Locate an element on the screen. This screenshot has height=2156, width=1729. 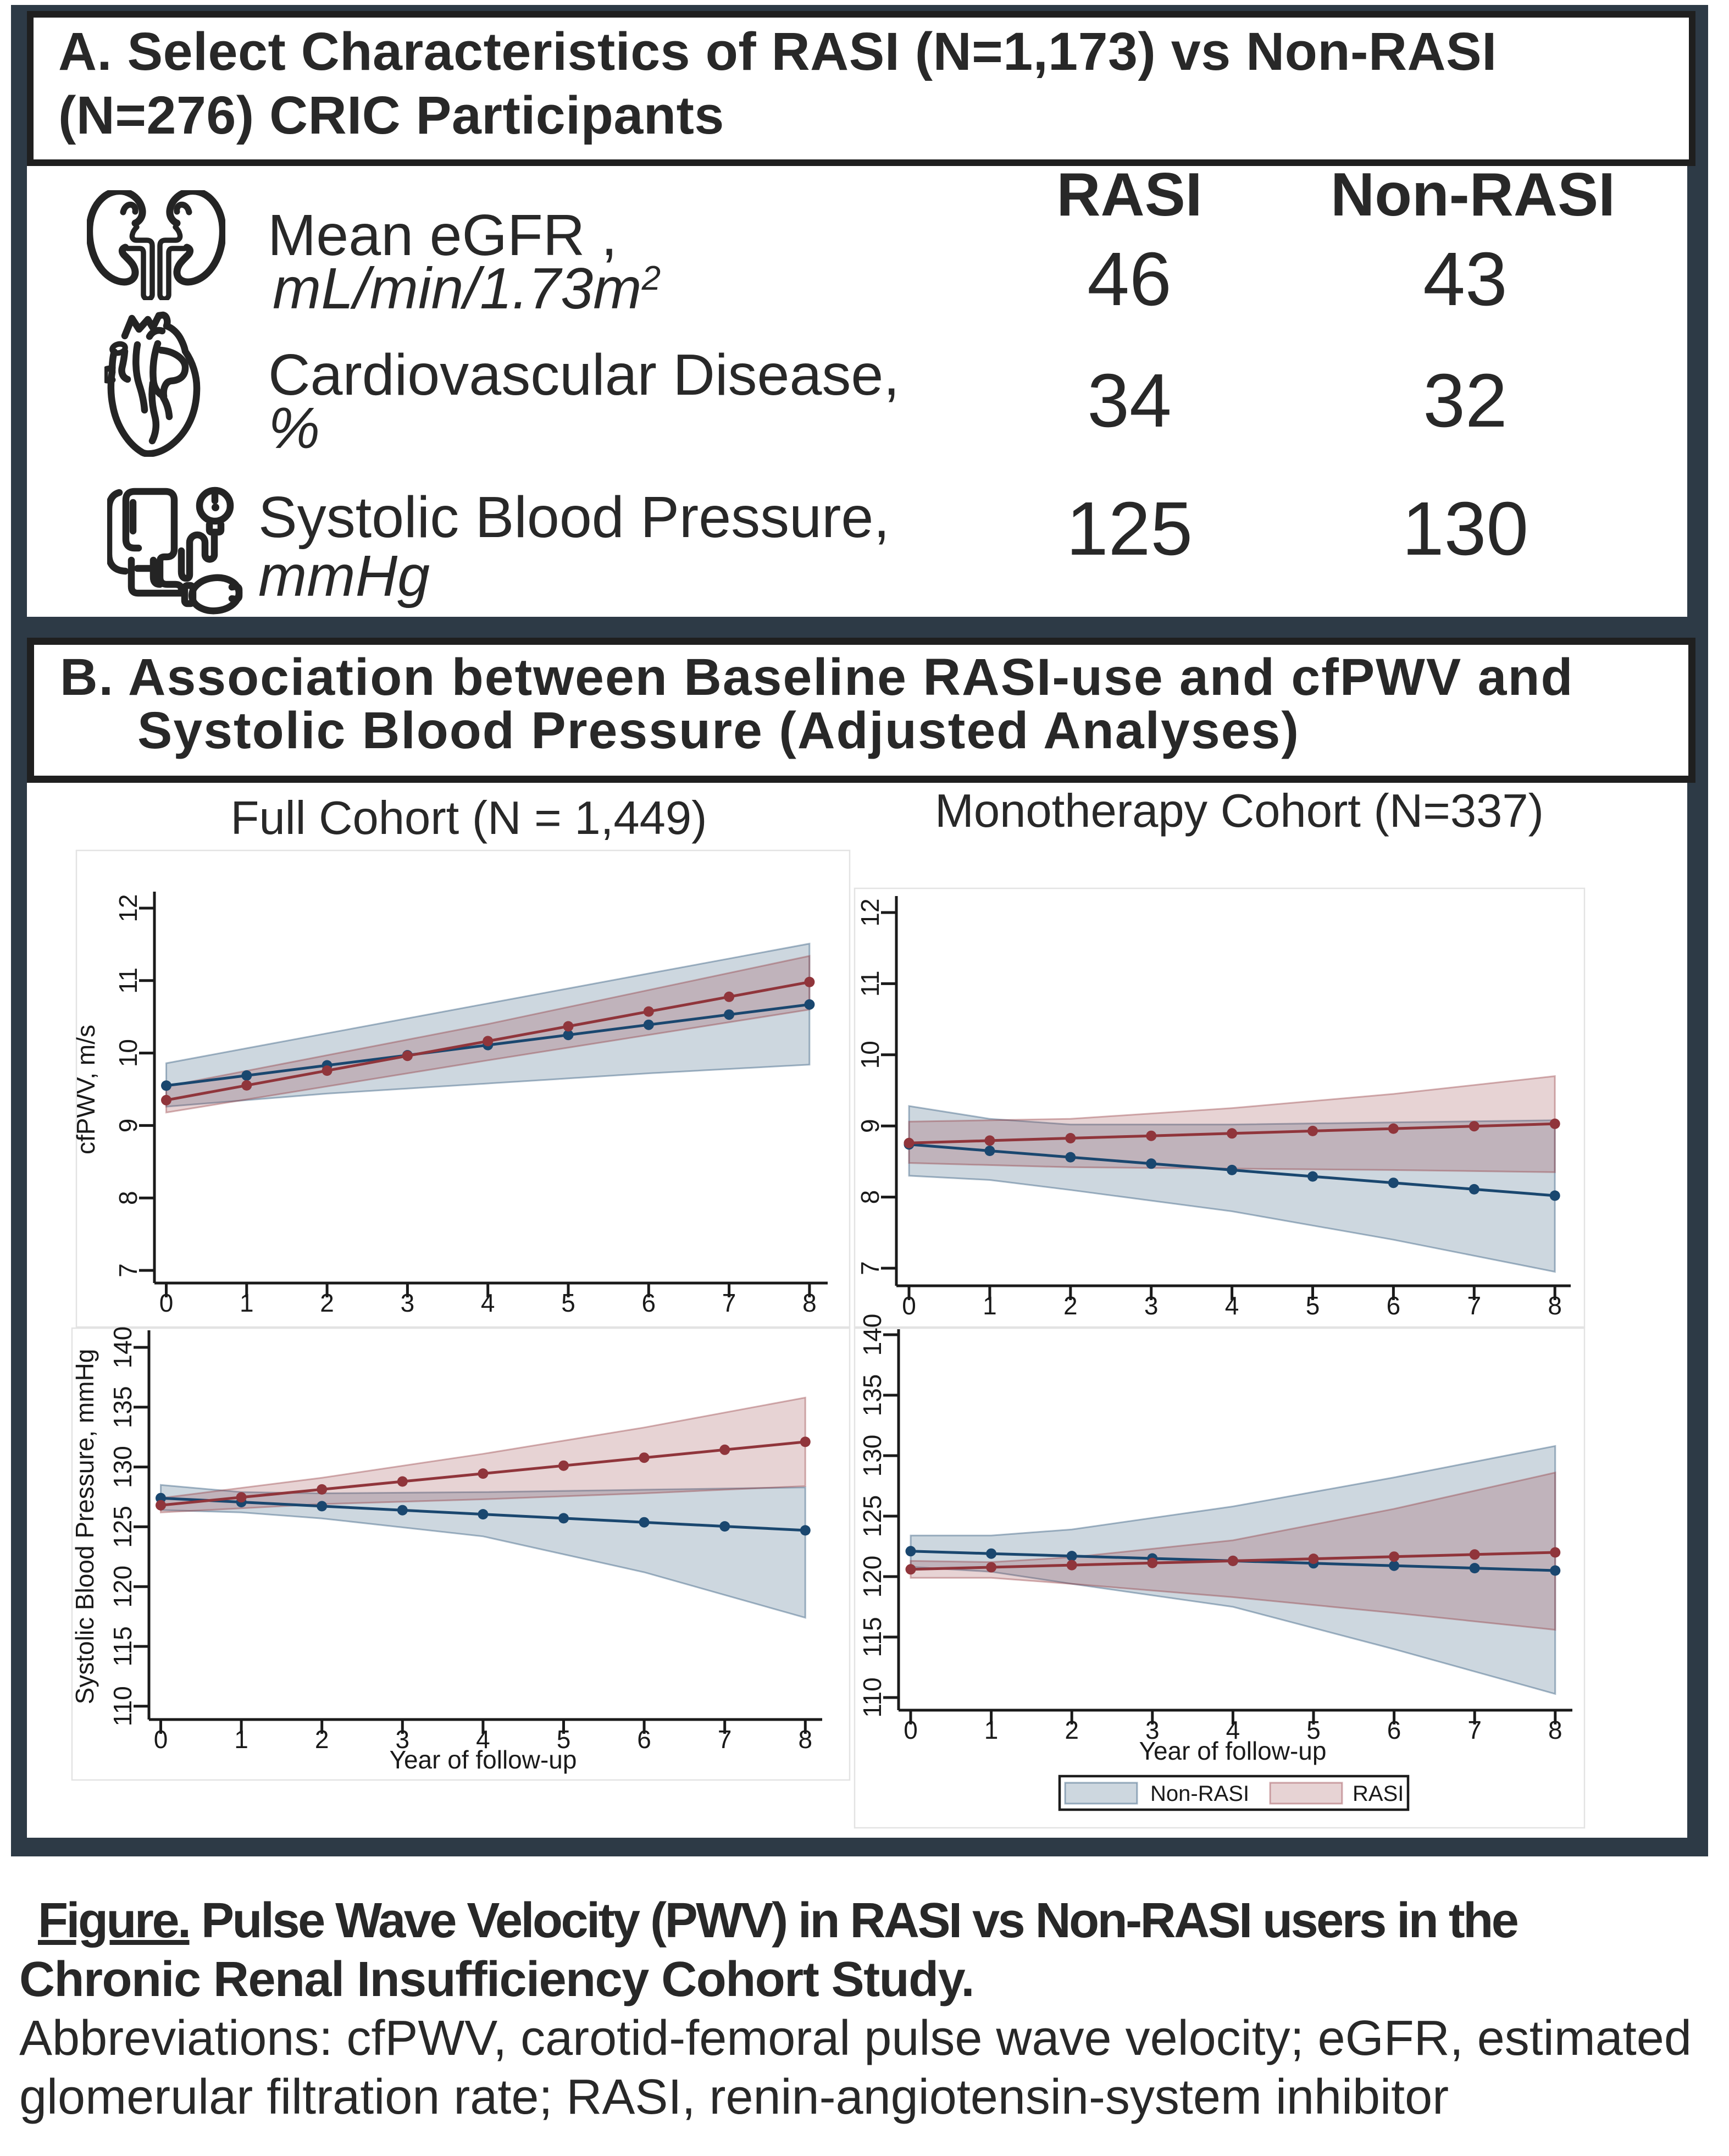
svg-text: Non-RASI is located at coordinates (1199, 1794).